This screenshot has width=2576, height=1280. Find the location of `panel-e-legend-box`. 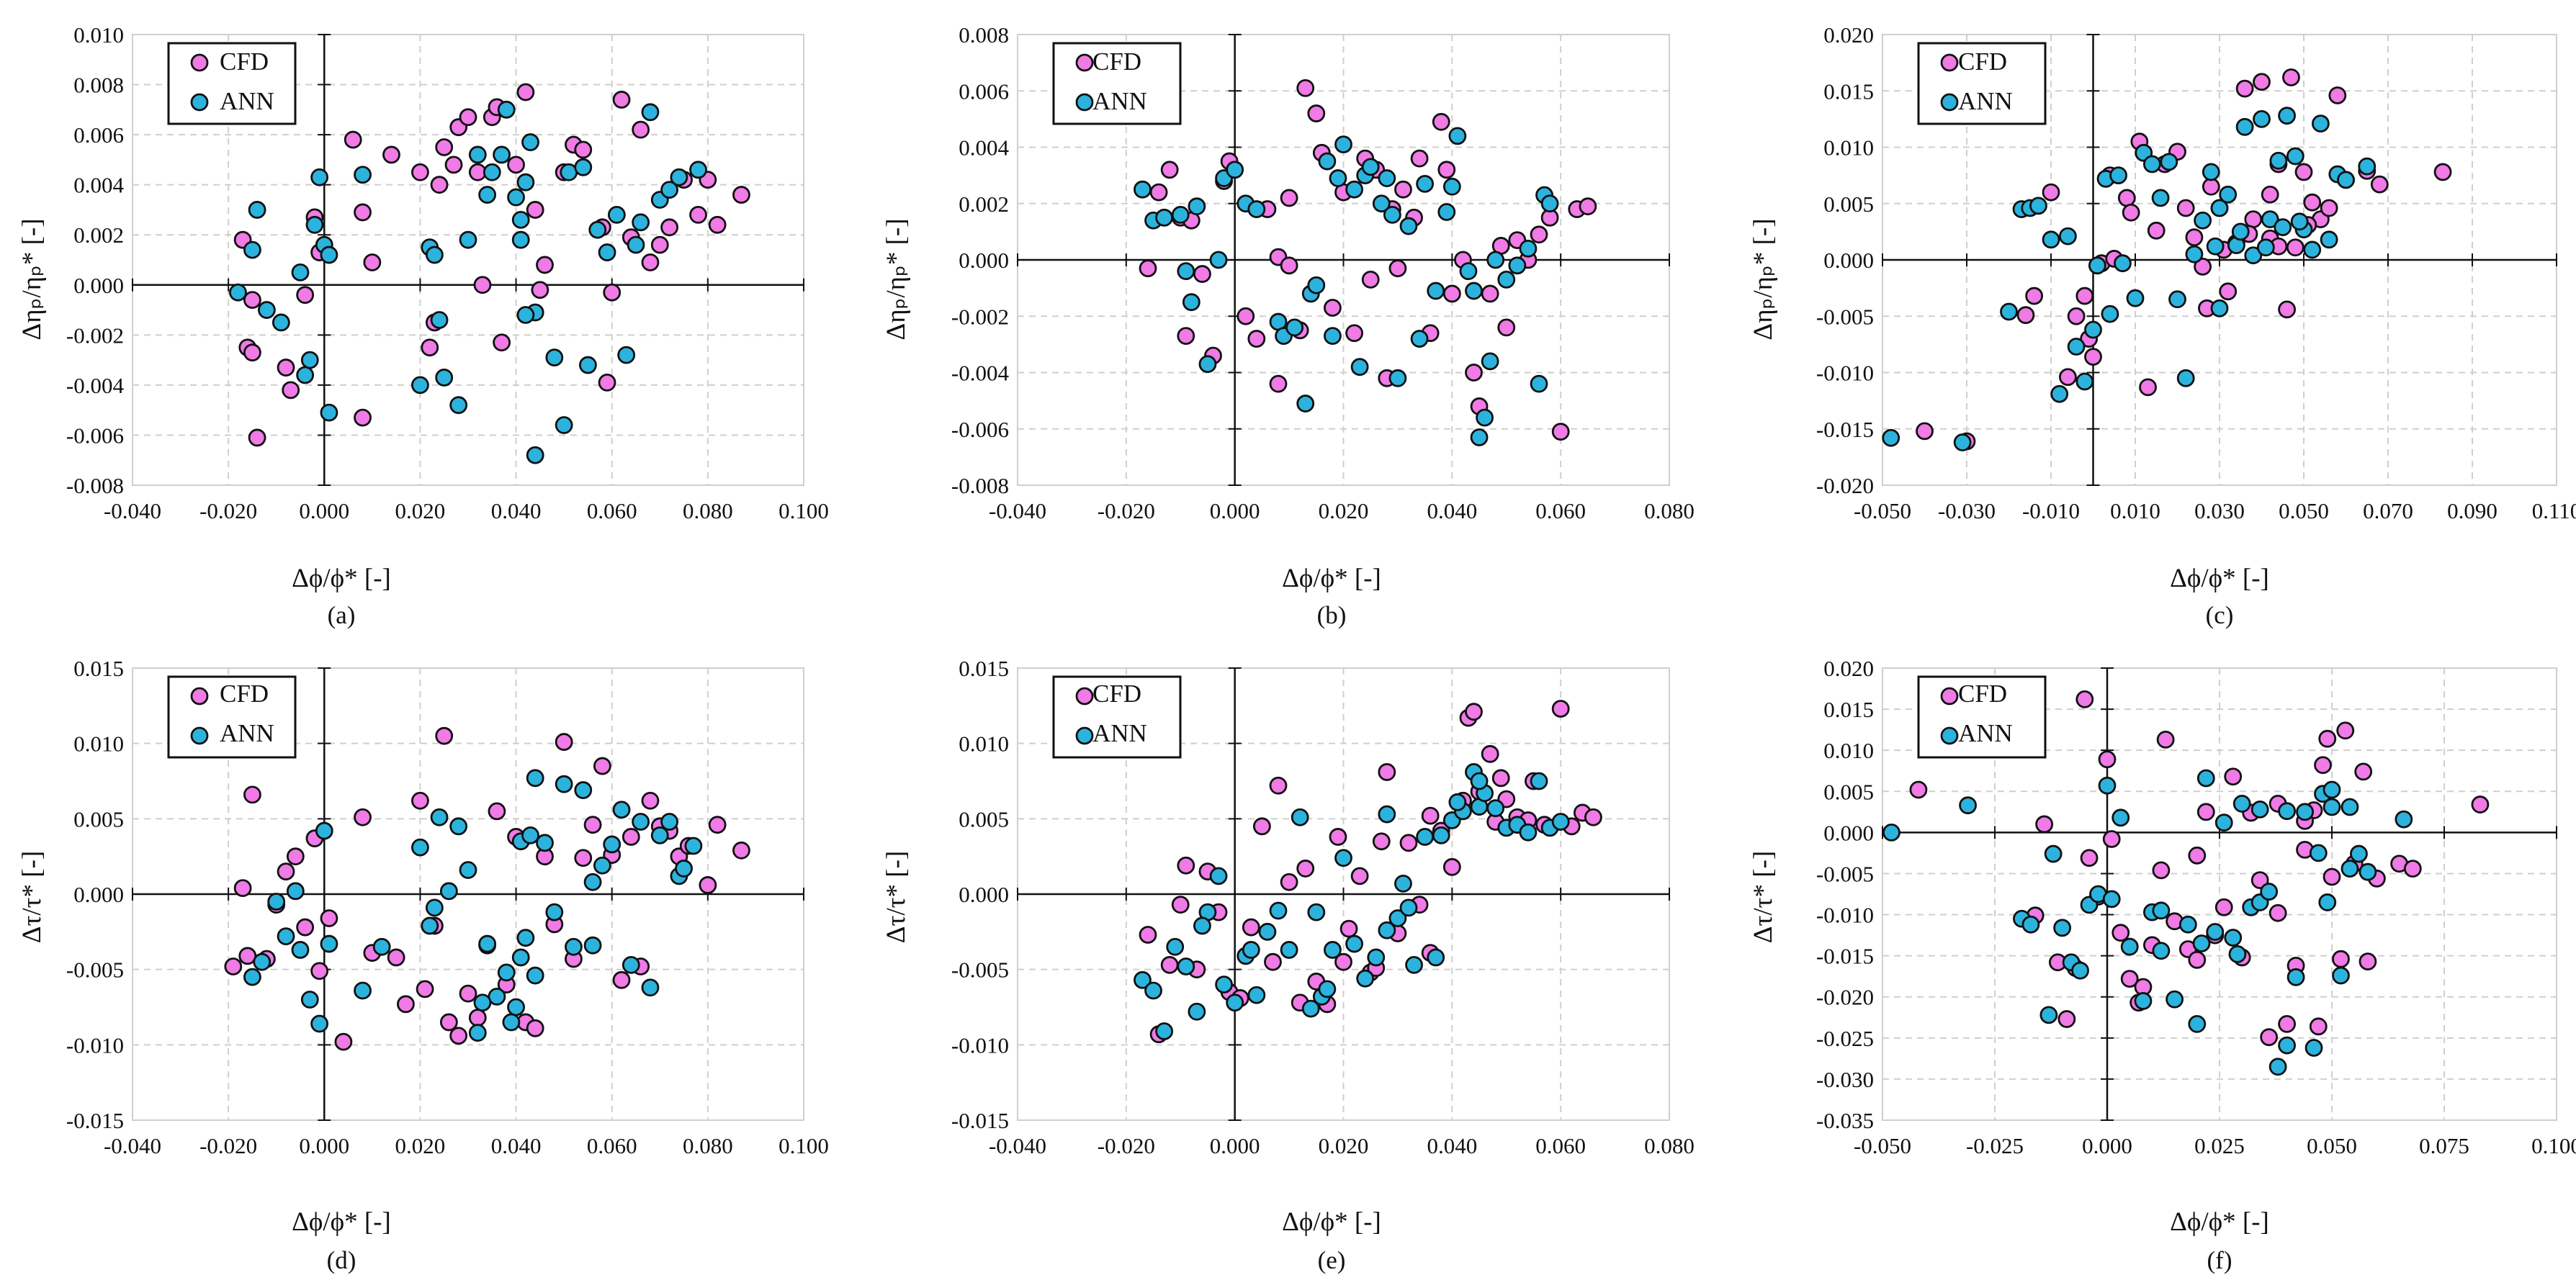

panel-e-legend-box is located at coordinates (1117, 717).